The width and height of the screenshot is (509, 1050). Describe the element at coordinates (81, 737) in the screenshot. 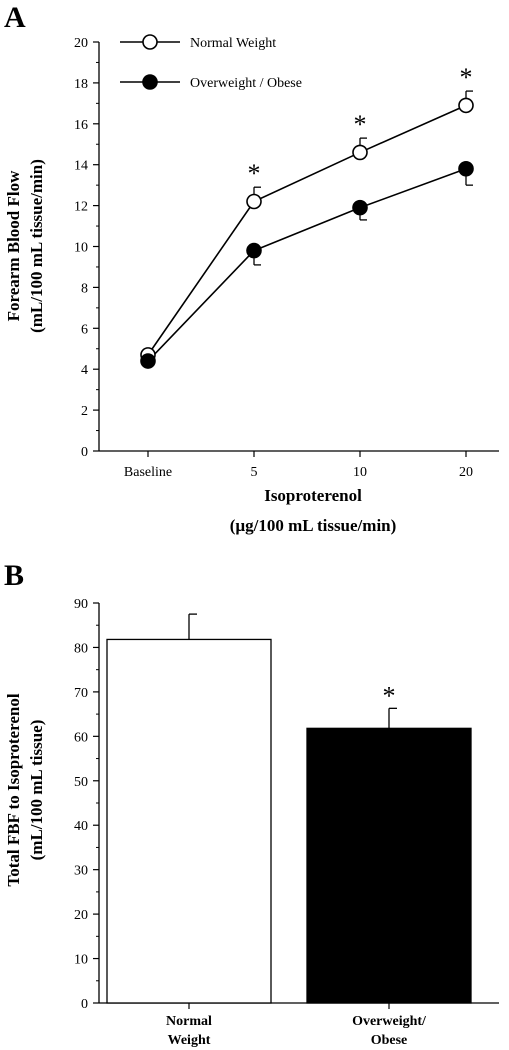

I see `y-tick-label: 60` at that location.